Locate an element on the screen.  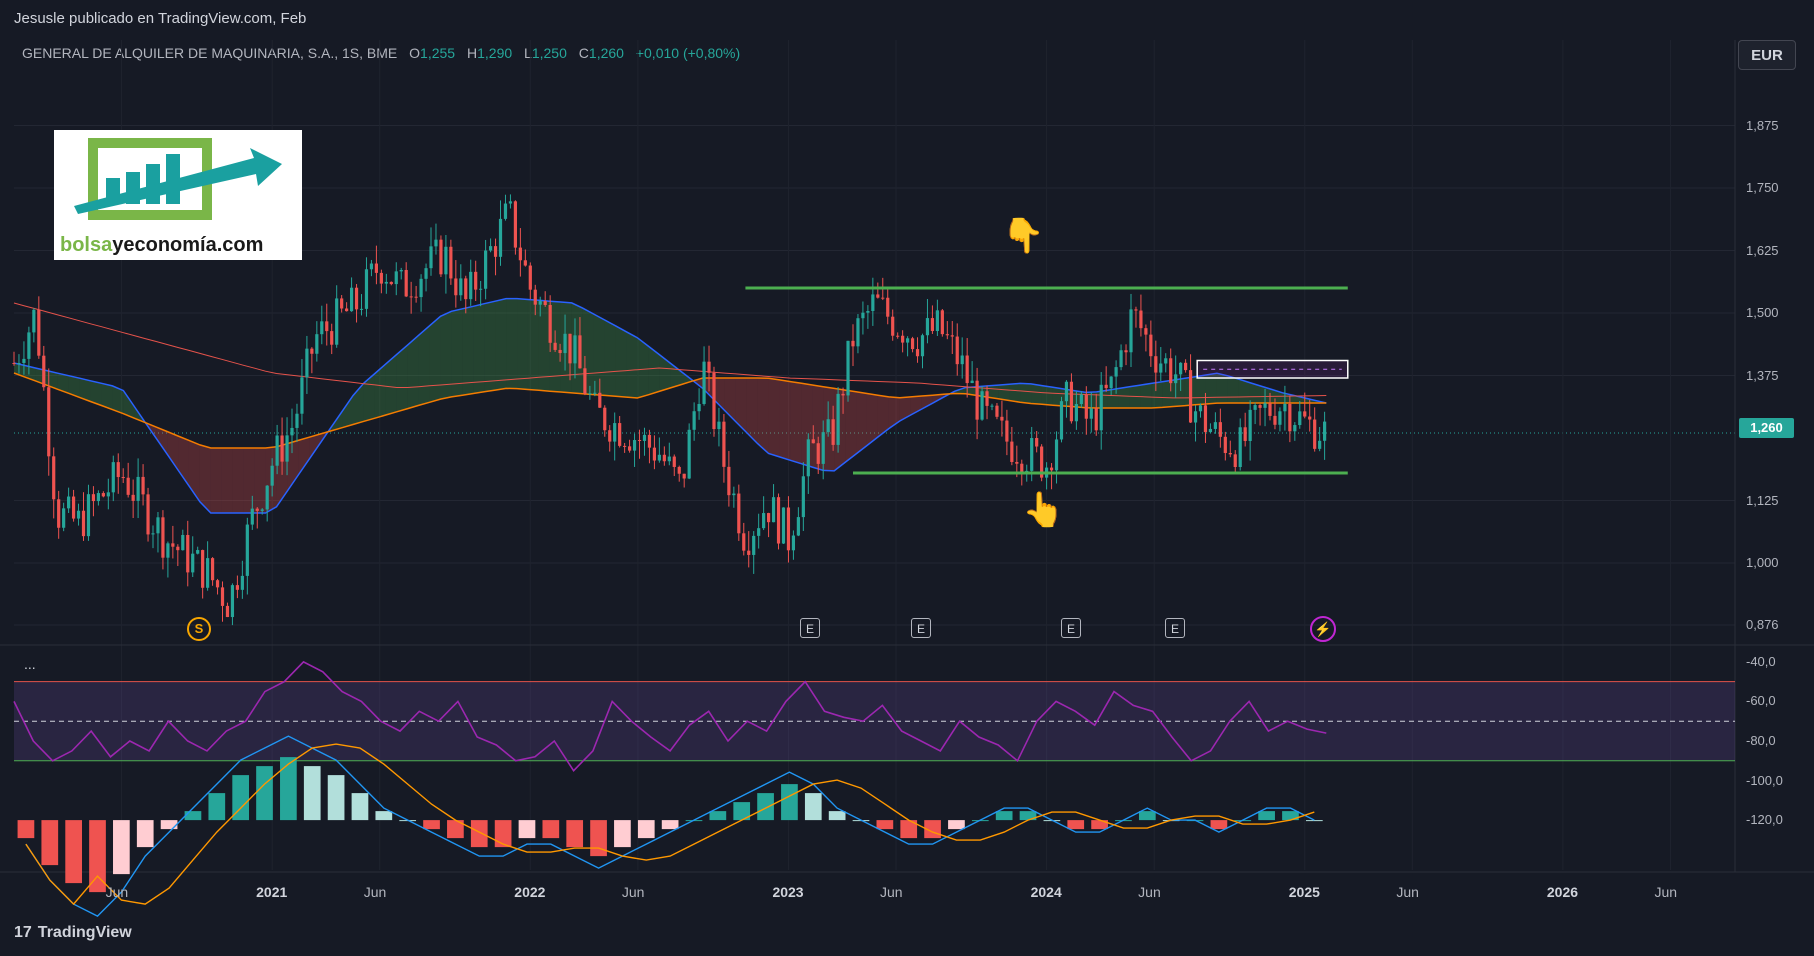
macd-pane is located at coordinates (670, 826).